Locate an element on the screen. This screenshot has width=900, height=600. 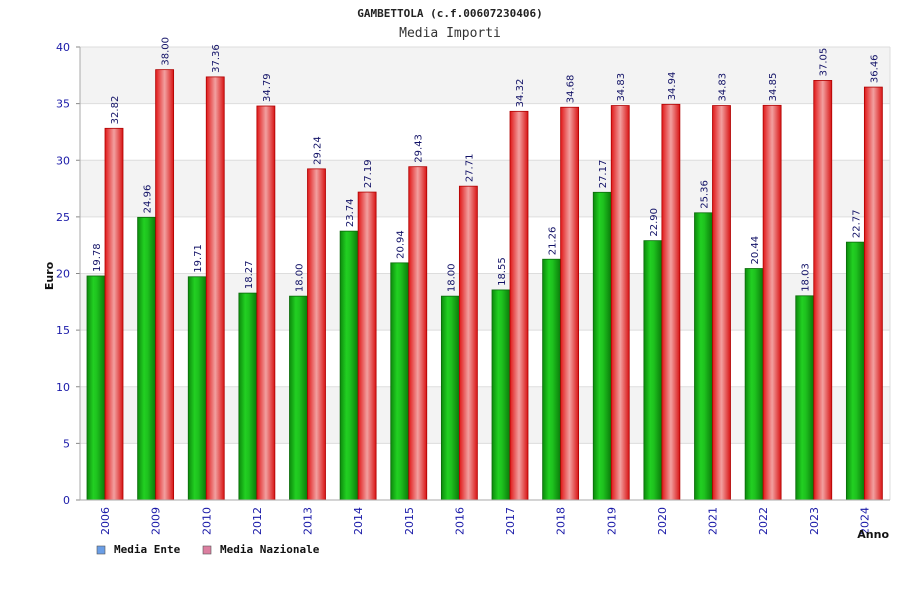
legend-label: Media Nazionale is located at coordinates (270, 549).